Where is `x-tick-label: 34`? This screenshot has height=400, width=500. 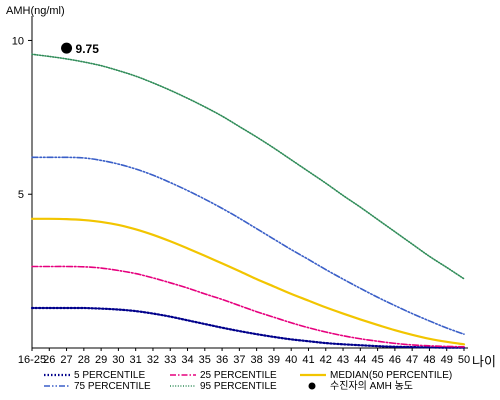
x-tick-label: 34 is located at coordinates (187, 360).